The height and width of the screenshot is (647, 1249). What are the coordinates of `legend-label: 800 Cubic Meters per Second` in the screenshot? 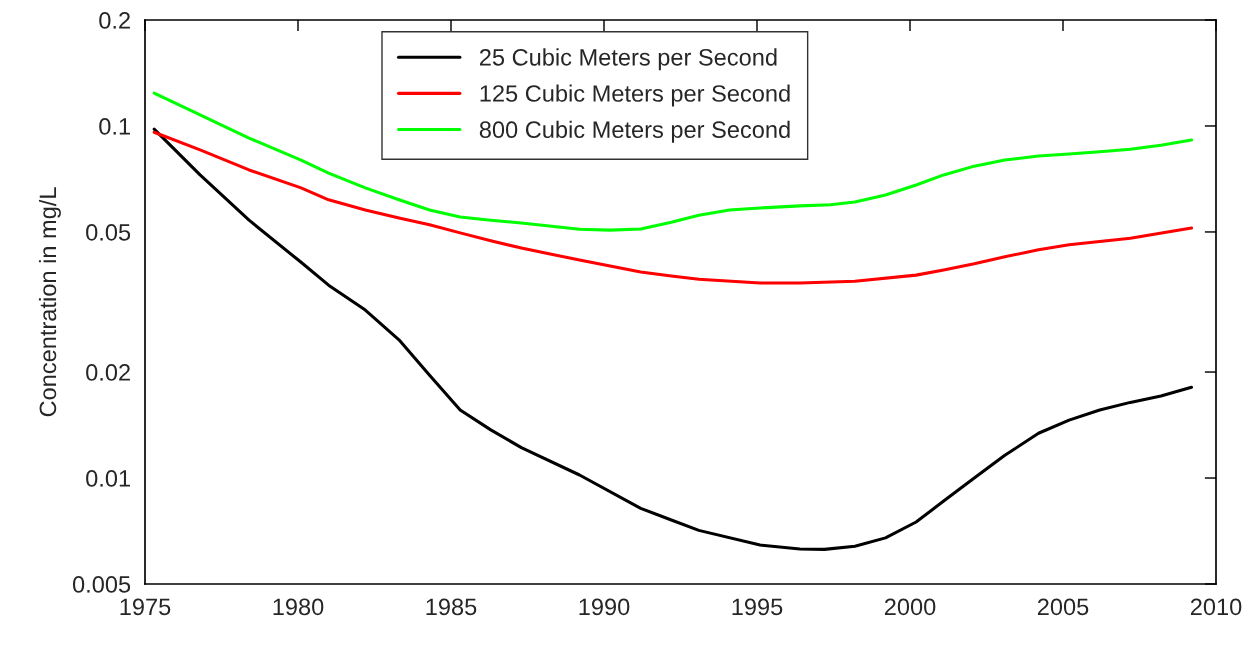 It's located at (634, 131).